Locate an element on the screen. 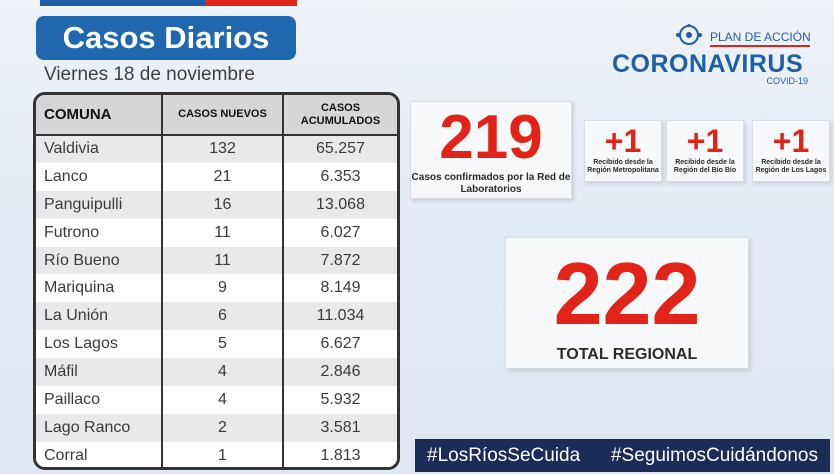  table-row: Máfil 4 2.846 is located at coordinates (216, 372).